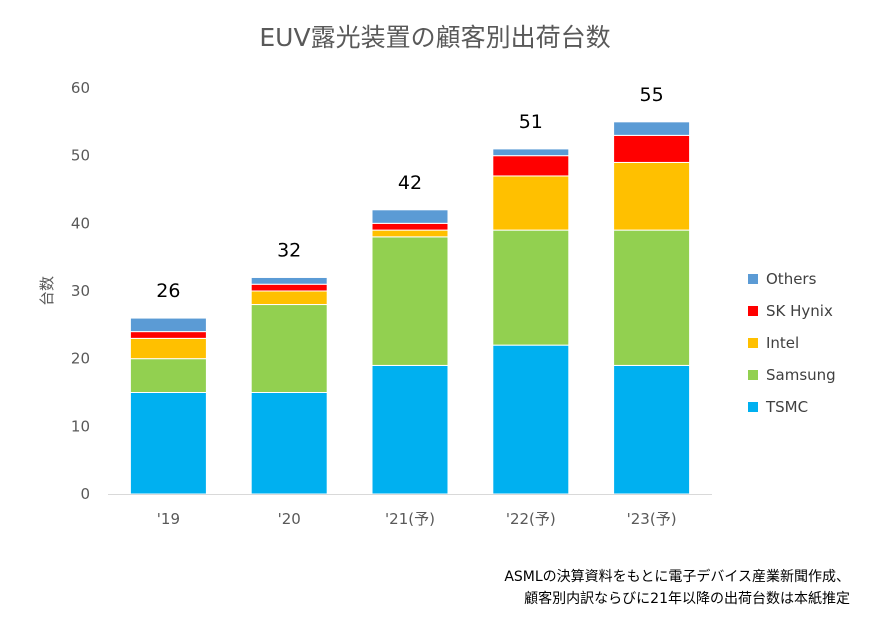 This screenshot has width=870, height=632. Describe the element at coordinates (410, 183) in the screenshot. I see `bar-total-label: 42` at that location.